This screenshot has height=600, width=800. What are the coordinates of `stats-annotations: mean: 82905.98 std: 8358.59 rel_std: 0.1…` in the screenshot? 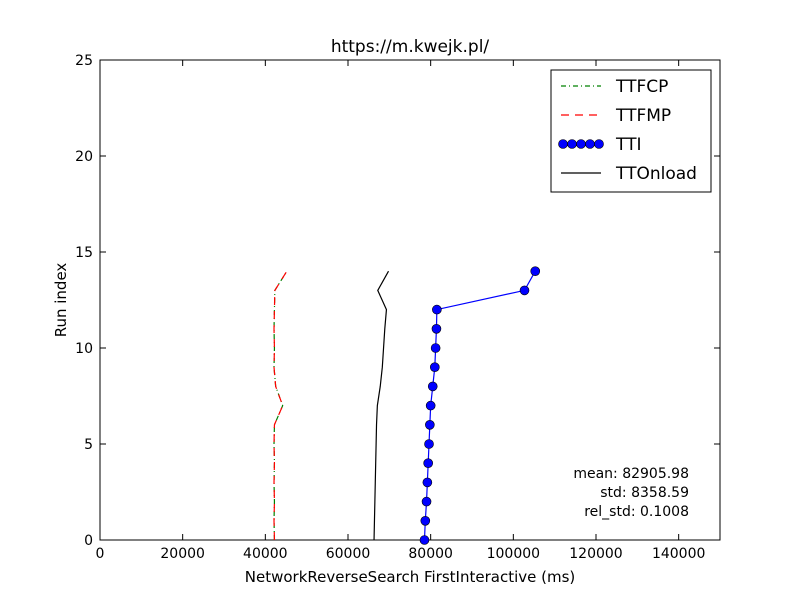 It's located at (631, 493).